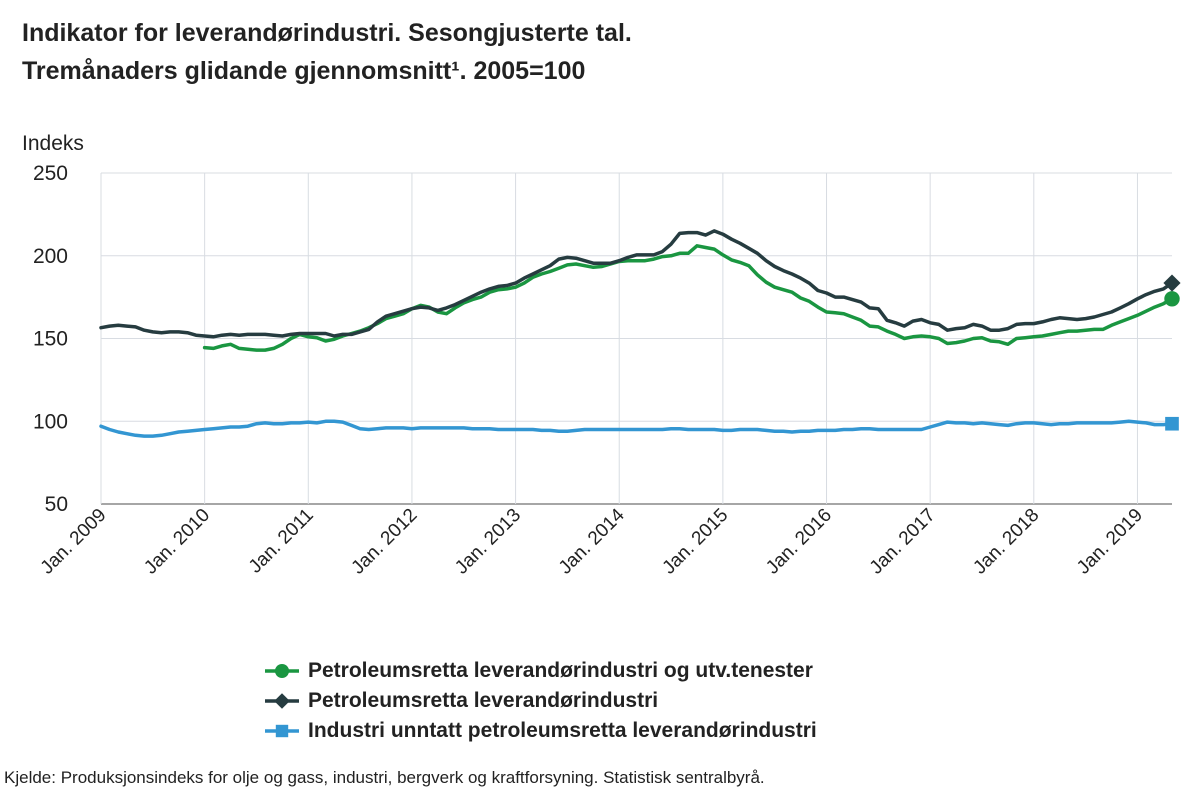  What do you see at coordinates (177, 542) in the screenshot?
I see `x-tick-label: Jan. 2010` at bounding box center [177, 542].